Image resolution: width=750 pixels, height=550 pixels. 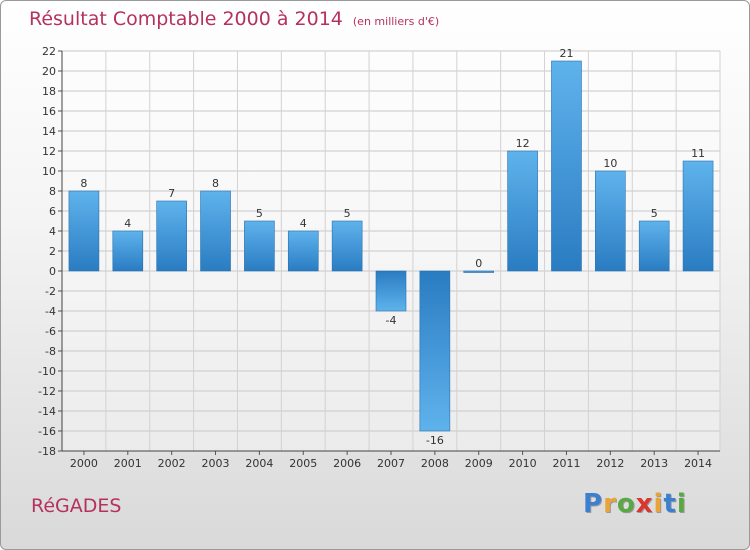 I want to click on data-label-2007: -4, so click(x=391, y=320).